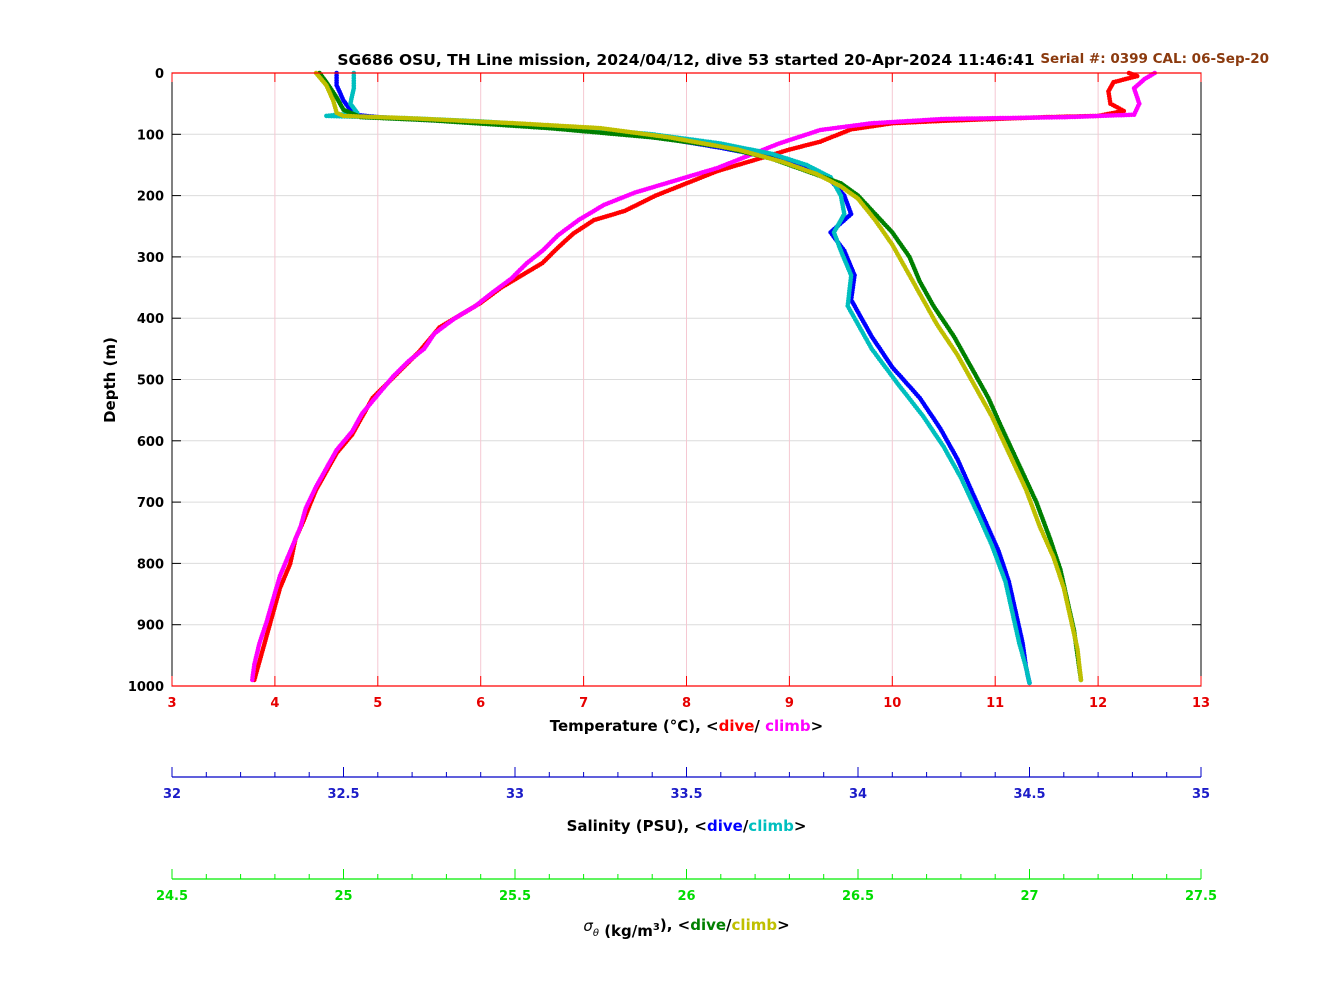  What do you see at coordinates (788, 726) in the screenshot?
I see `temperature-label-part: climb` at bounding box center [788, 726].